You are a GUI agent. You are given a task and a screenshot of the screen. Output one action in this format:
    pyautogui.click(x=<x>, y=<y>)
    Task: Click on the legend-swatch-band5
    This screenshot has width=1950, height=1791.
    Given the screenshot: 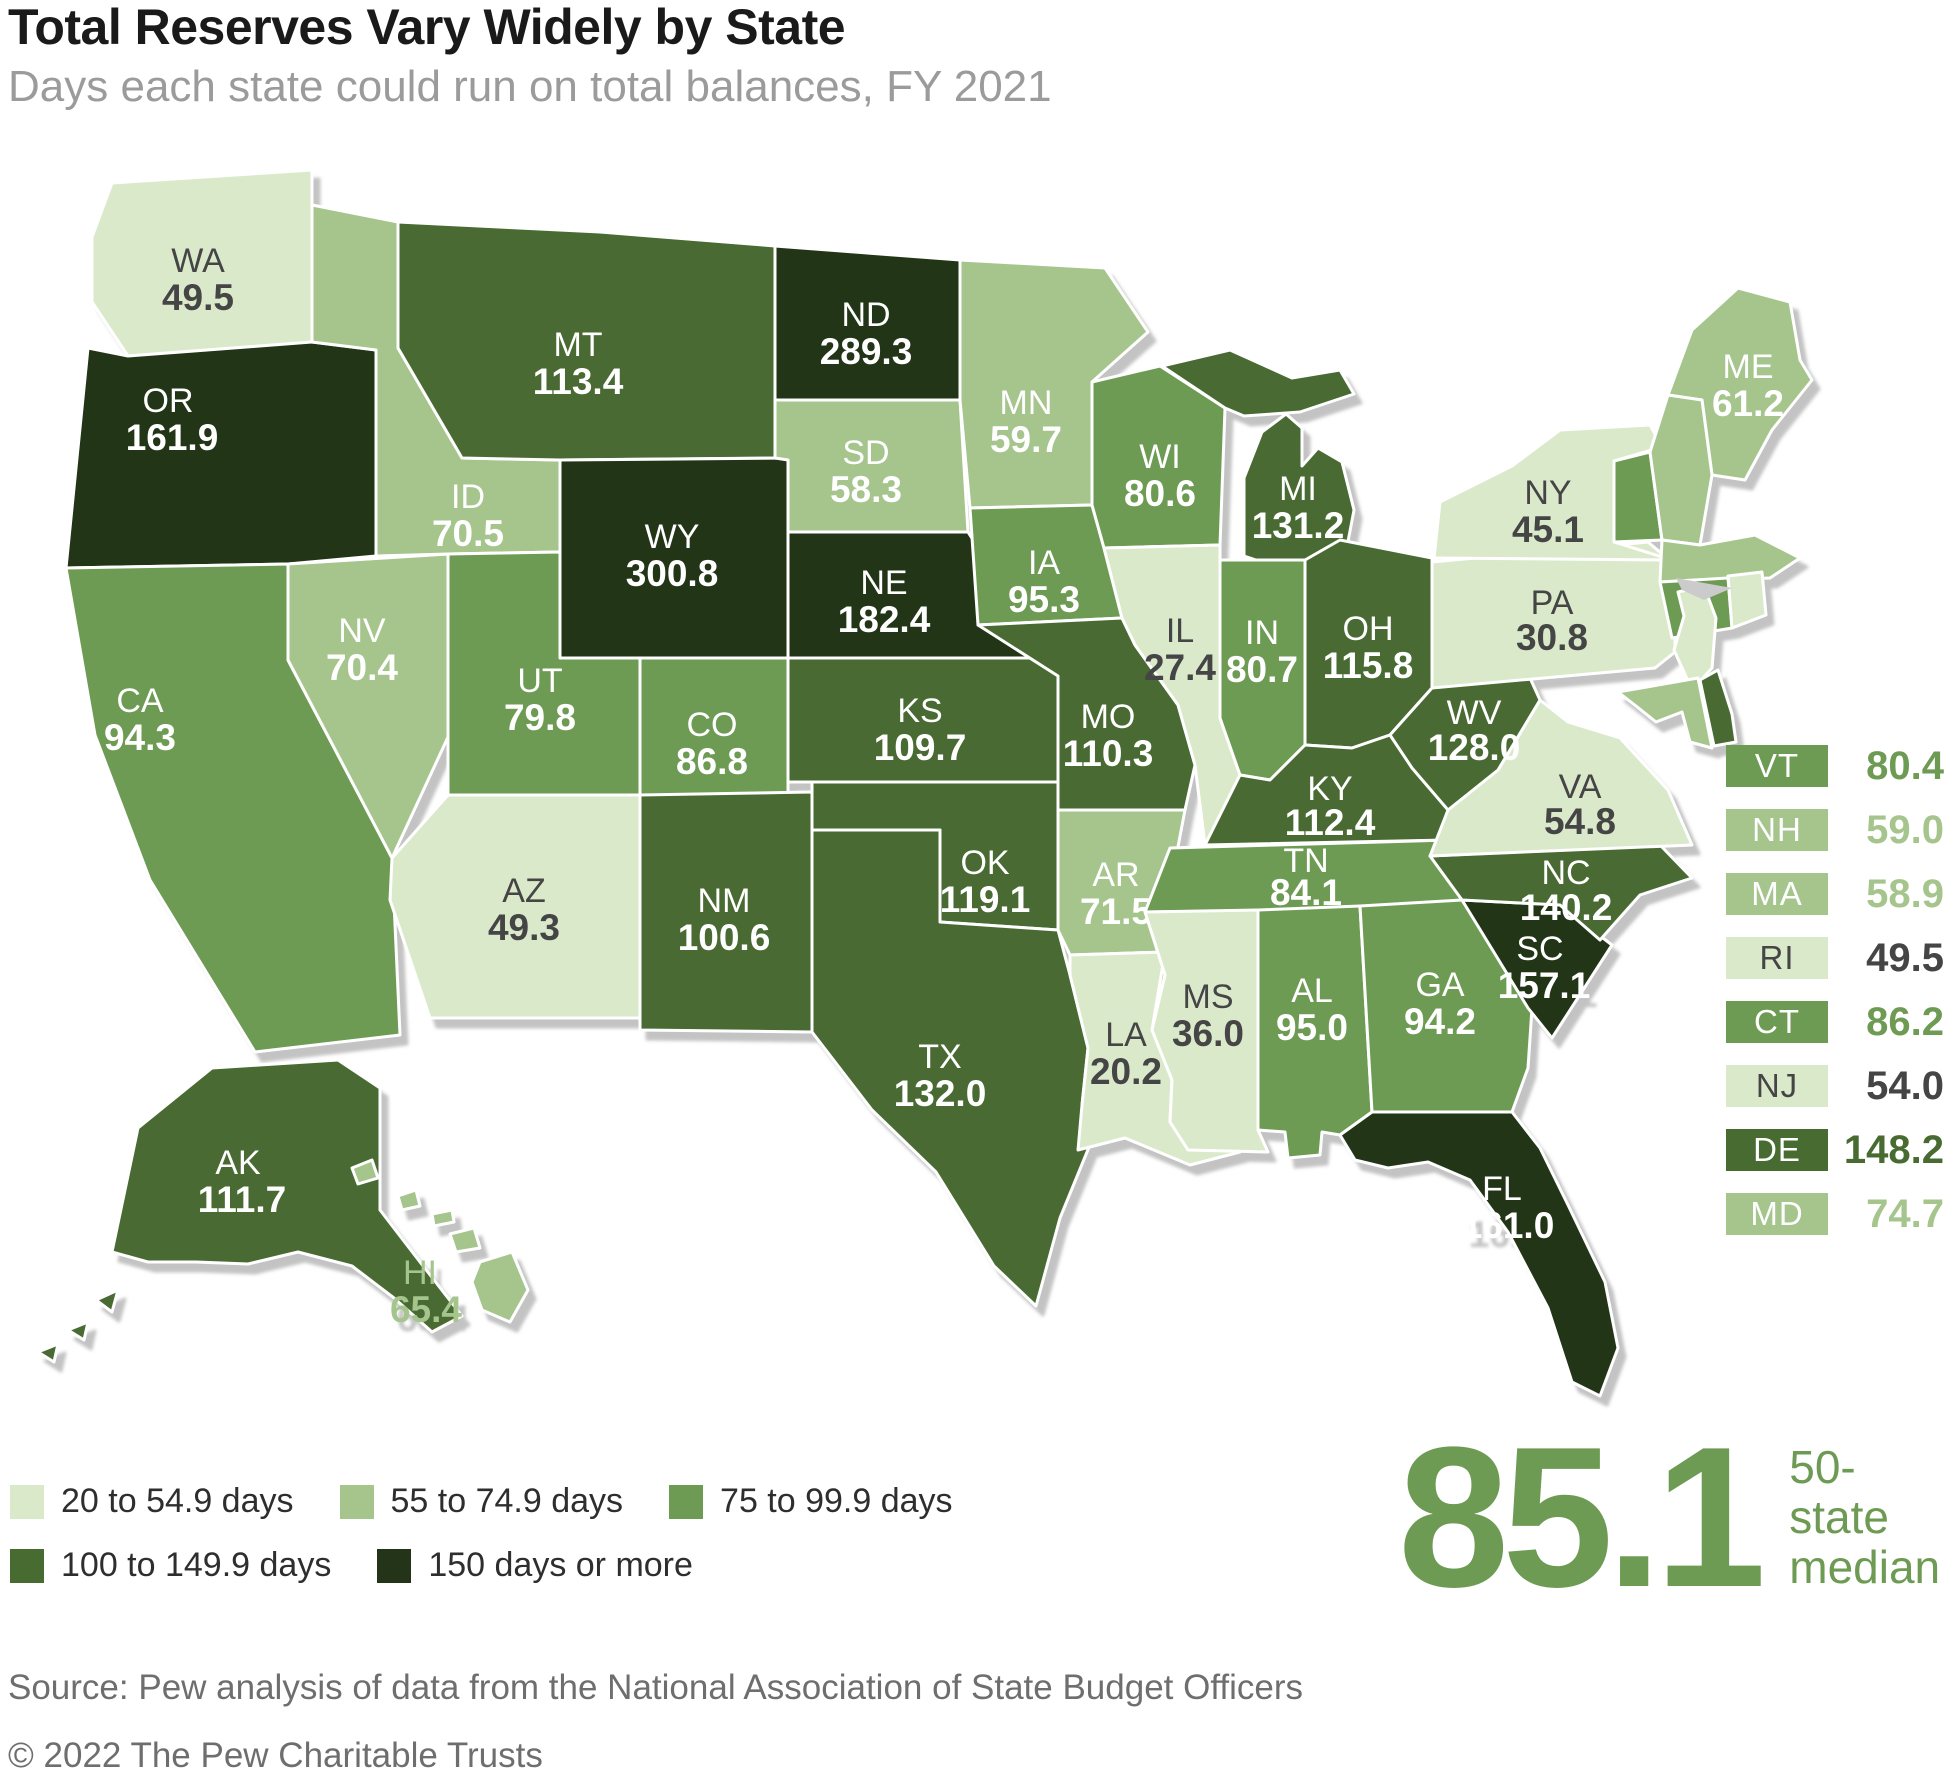 What is the action you would take?
    pyautogui.click(x=394, y=1565)
    